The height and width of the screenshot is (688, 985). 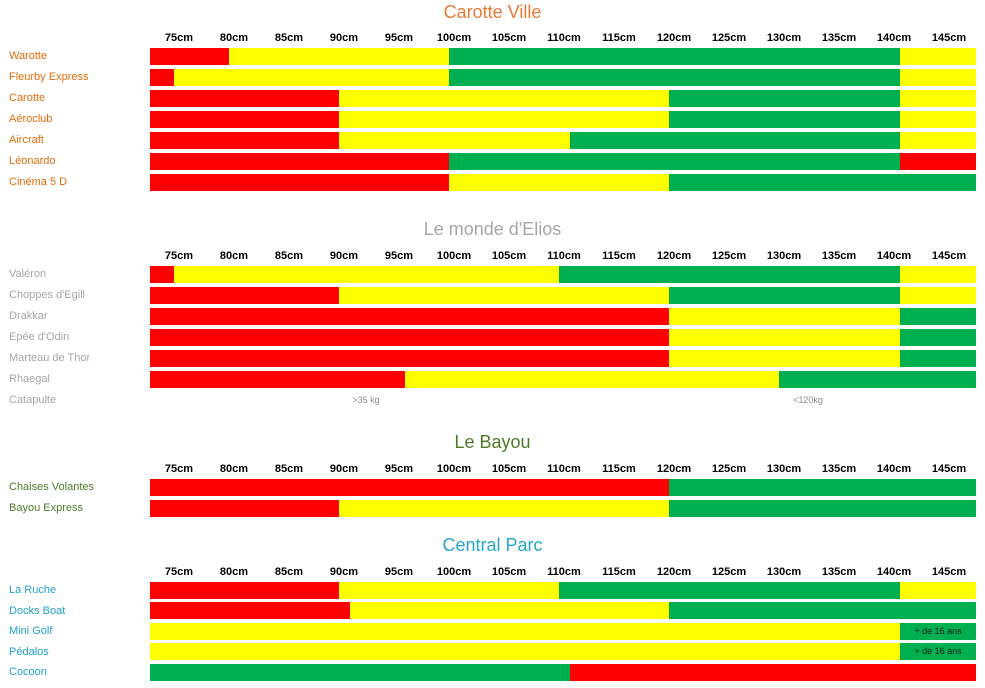 I want to click on row-label: Aircraft, so click(x=26, y=140).